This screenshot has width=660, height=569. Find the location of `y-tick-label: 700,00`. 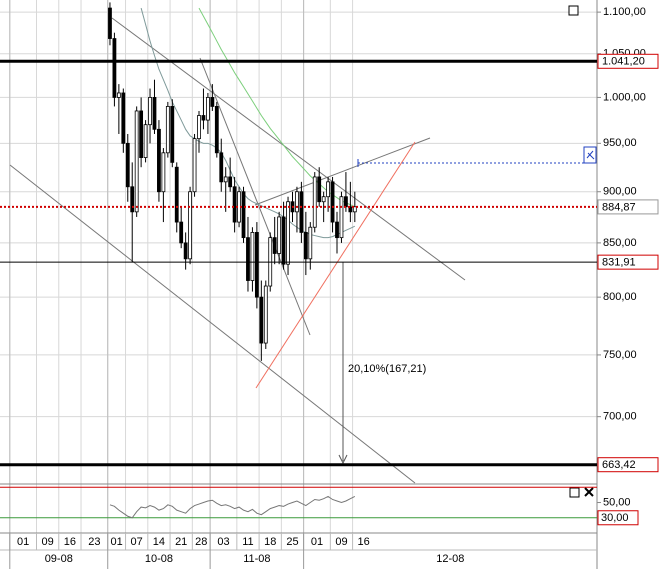

y-tick-label: 700,00 is located at coordinates (620, 417).